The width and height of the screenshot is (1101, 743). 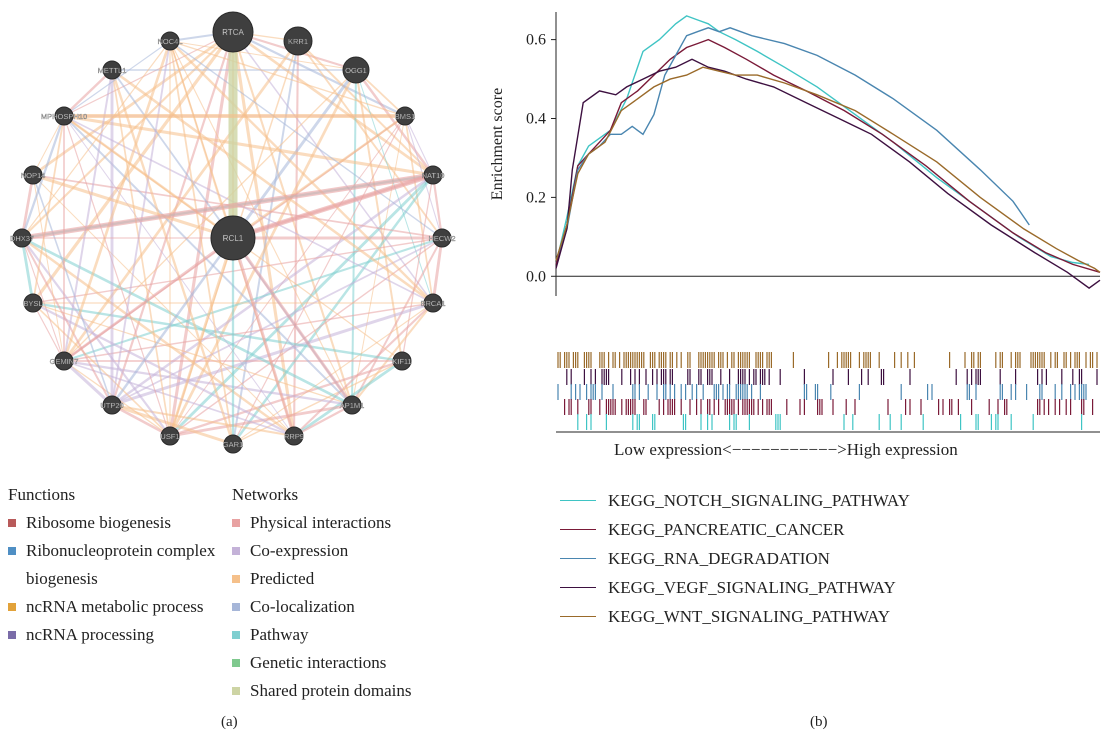 I want to click on node-label: DHX37, so click(x=22, y=238).